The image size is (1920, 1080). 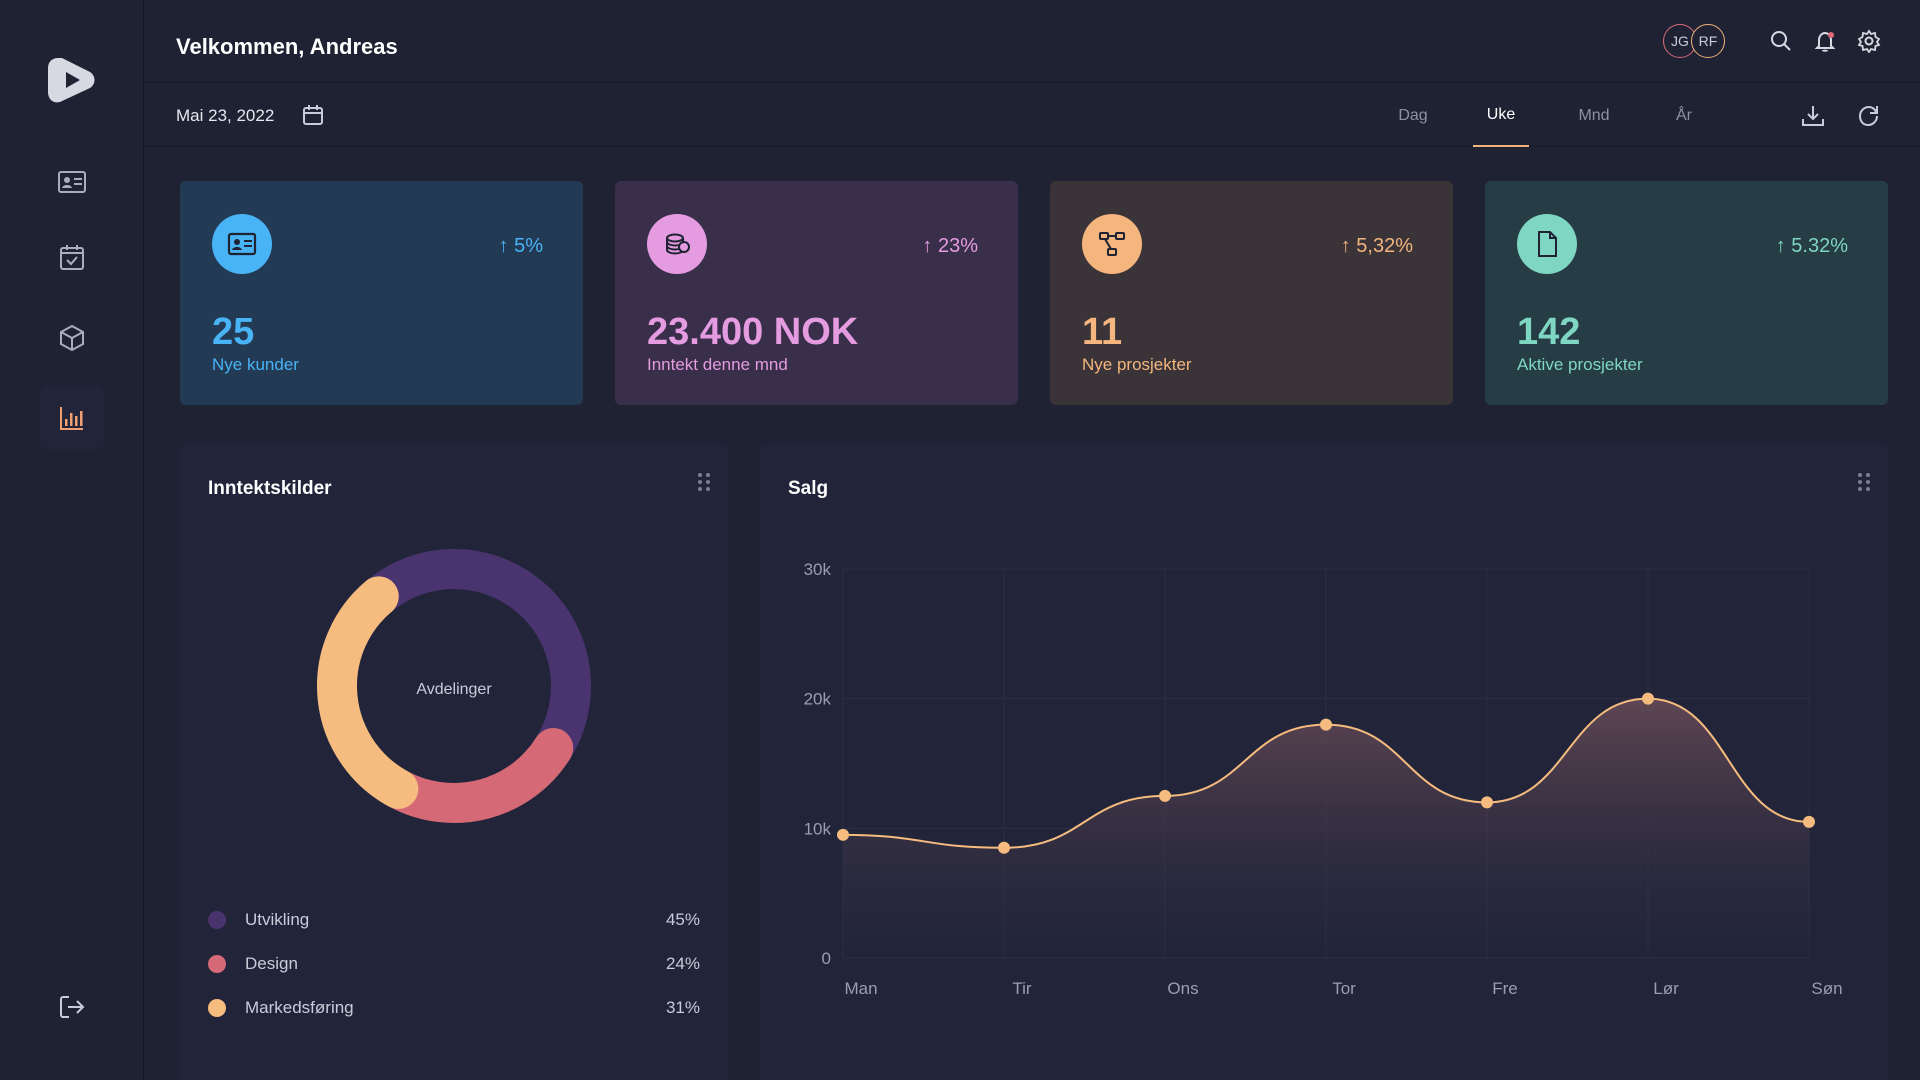 I want to click on tab-year: År, so click(x=1684, y=115).